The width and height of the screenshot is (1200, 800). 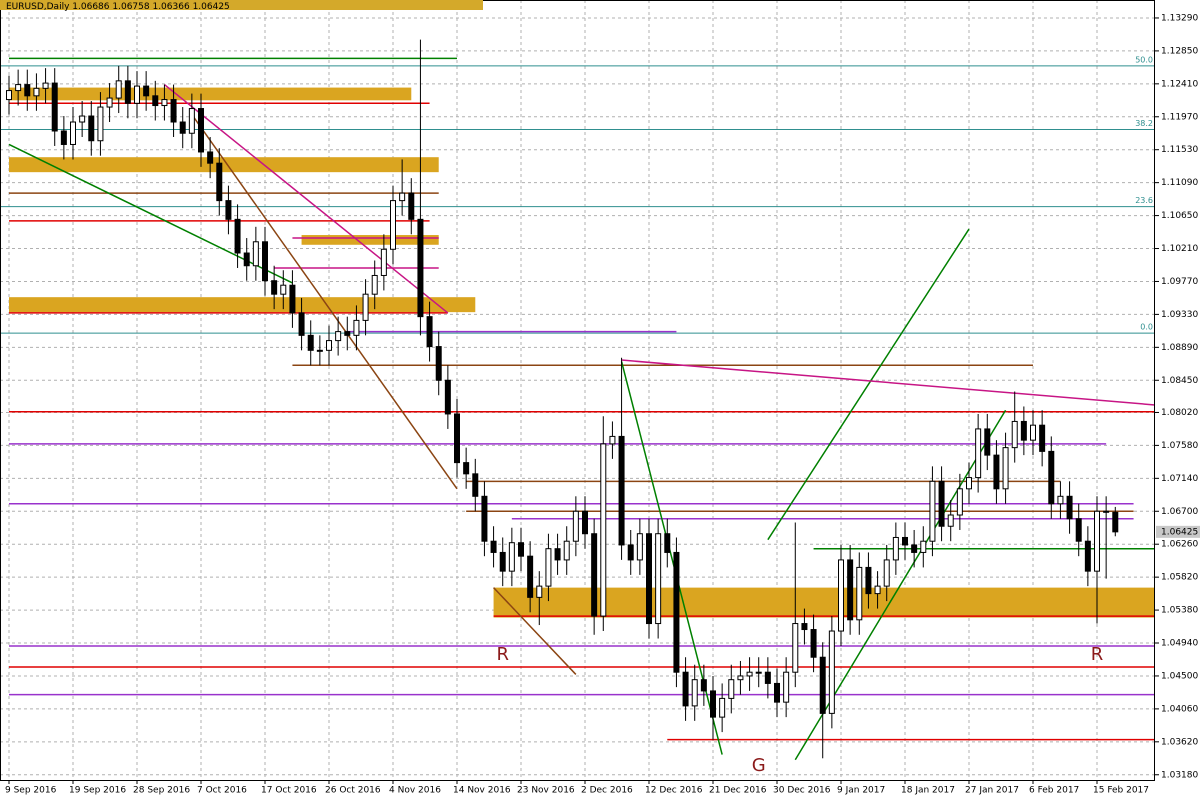 I want to click on x-tick-label: 30 Dec 2016, so click(x=802, y=791).